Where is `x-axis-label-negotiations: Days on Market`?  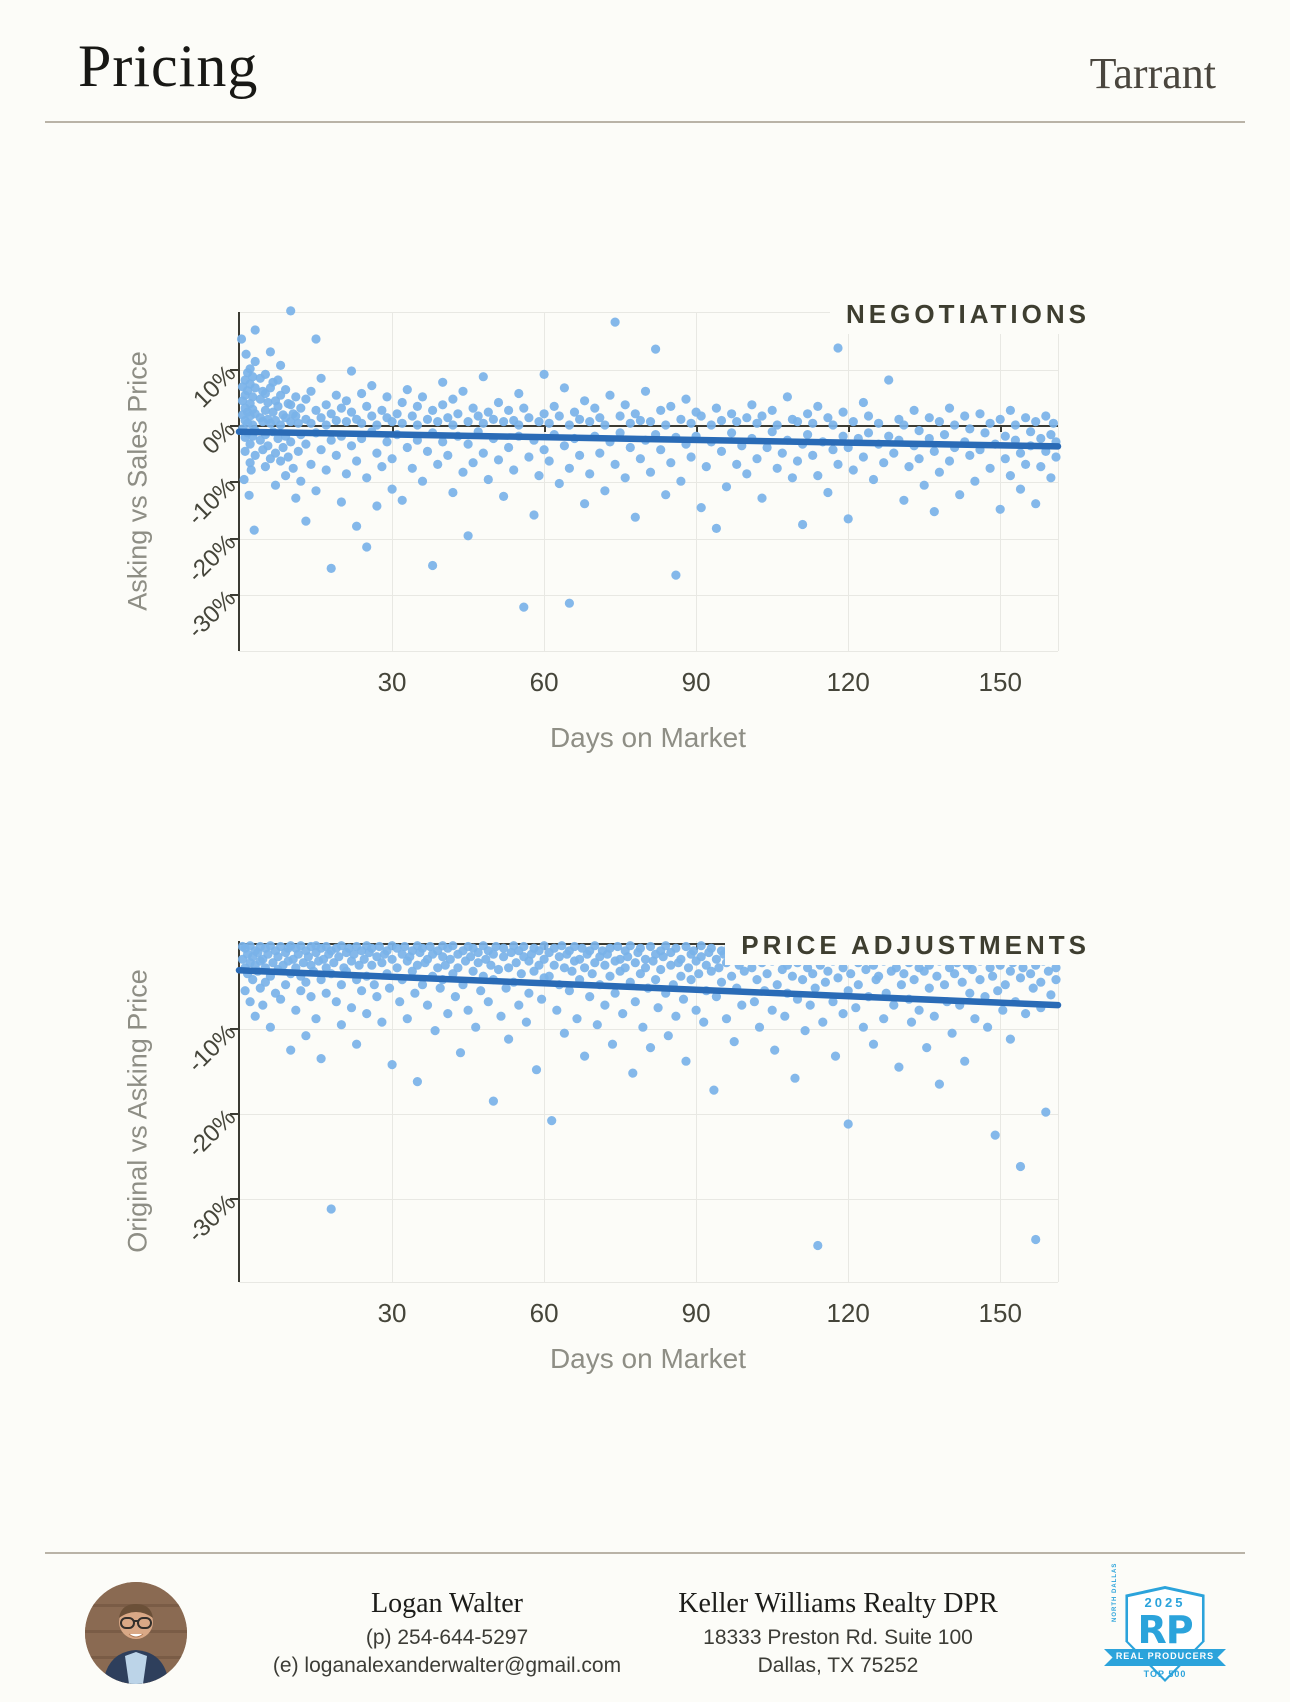
x-axis-label-negotiations: Days on Market is located at coordinates (648, 737).